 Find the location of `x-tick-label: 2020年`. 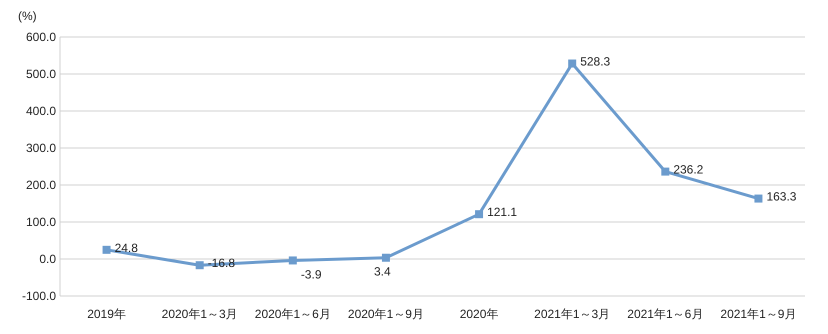

x-tick-label: 2020年 is located at coordinates (479, 314).